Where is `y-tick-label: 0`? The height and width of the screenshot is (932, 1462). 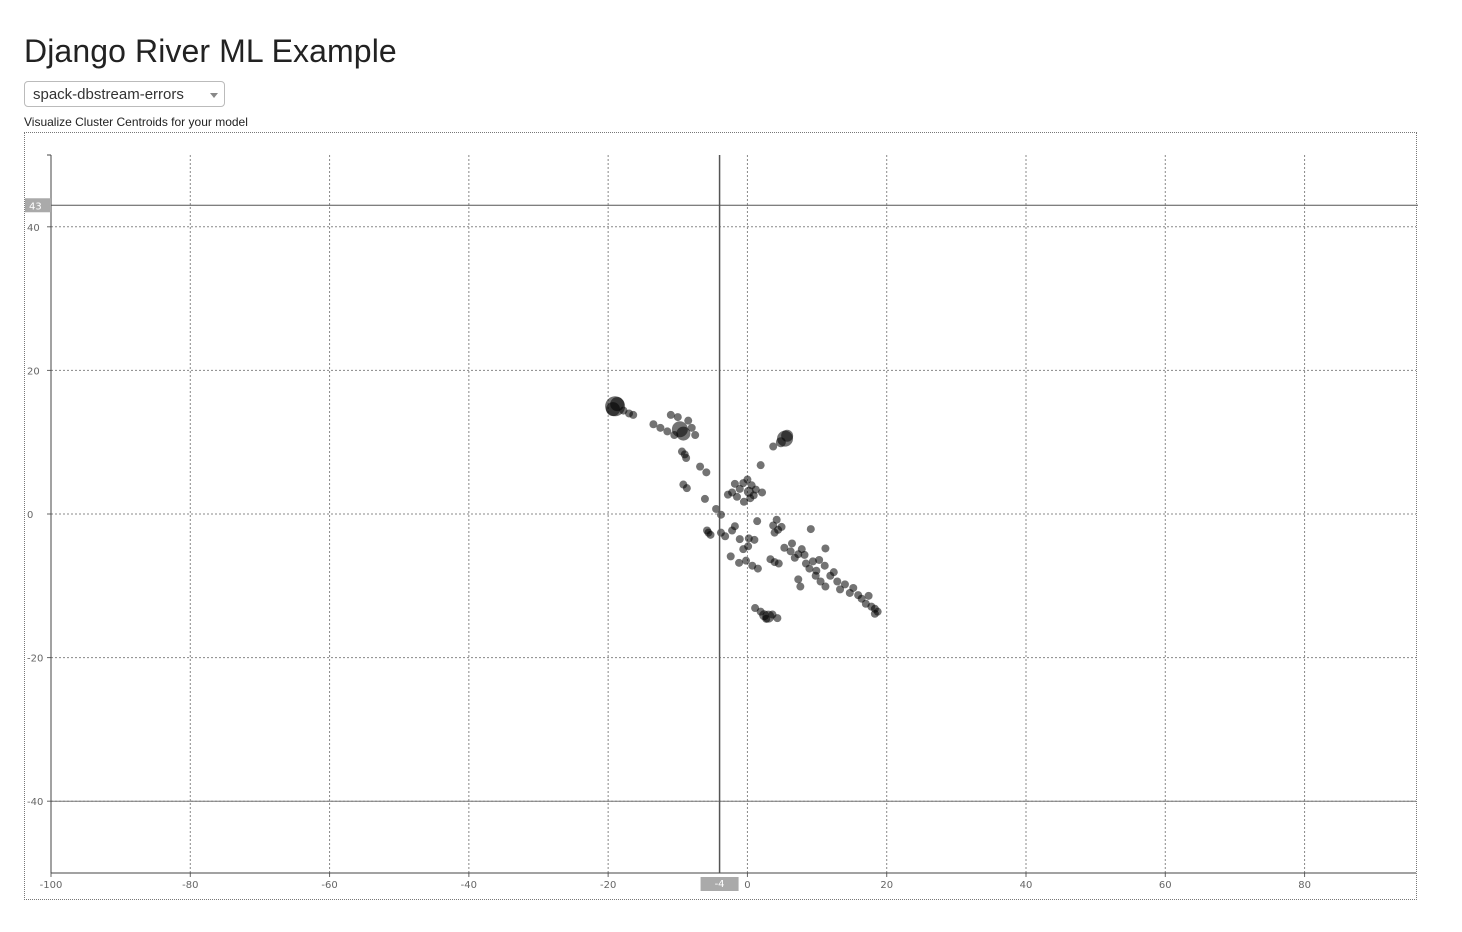
y-tick-label: 0 is located at coordinates (30, 515).